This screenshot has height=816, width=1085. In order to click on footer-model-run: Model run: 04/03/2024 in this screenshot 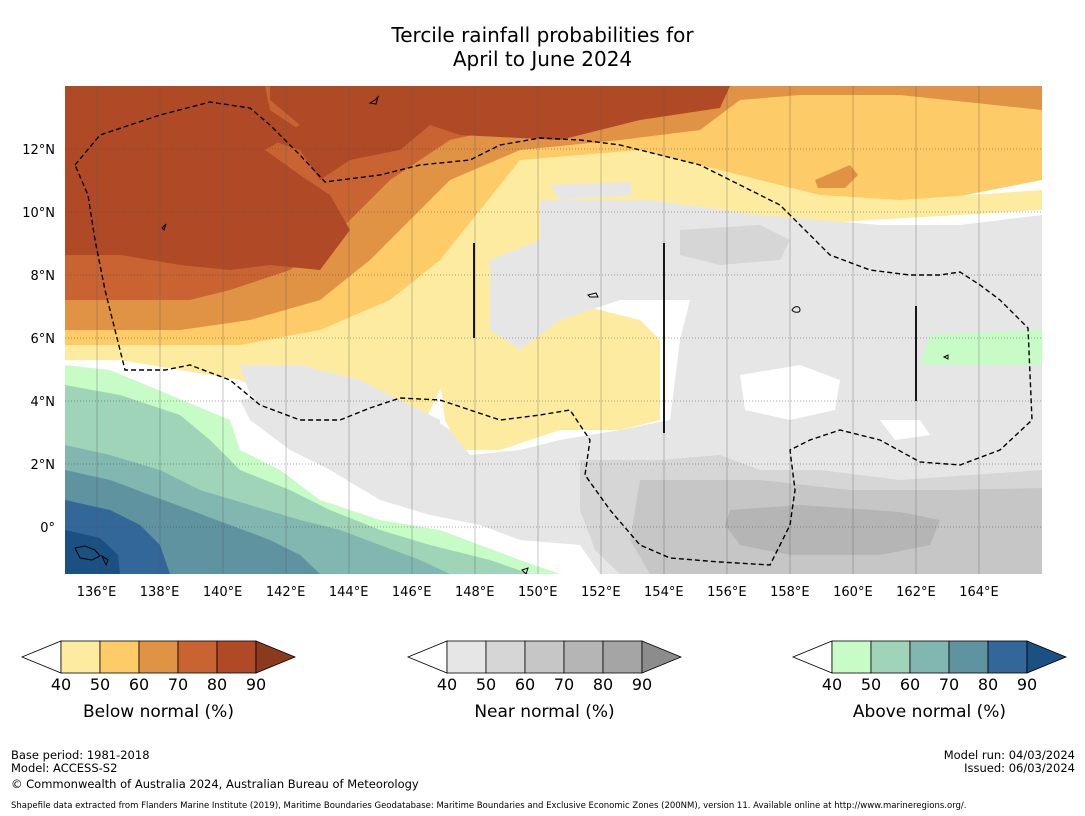, I will do `click(1009, 755)`.